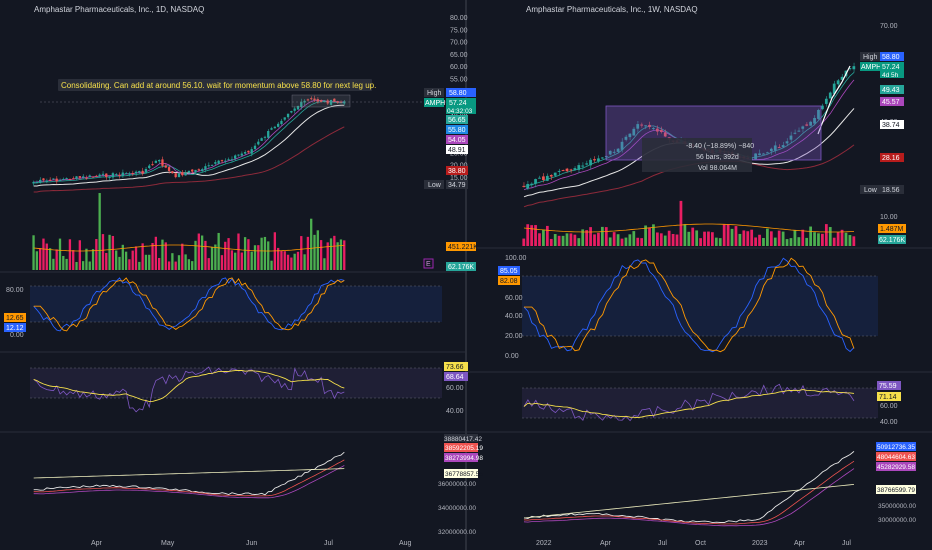 This screenshot has width=932, height=550. What do you see at coordinates (544, 543) in the screenshot?
I see `right-time-tick: 2022` at bounding box center [544, 543].